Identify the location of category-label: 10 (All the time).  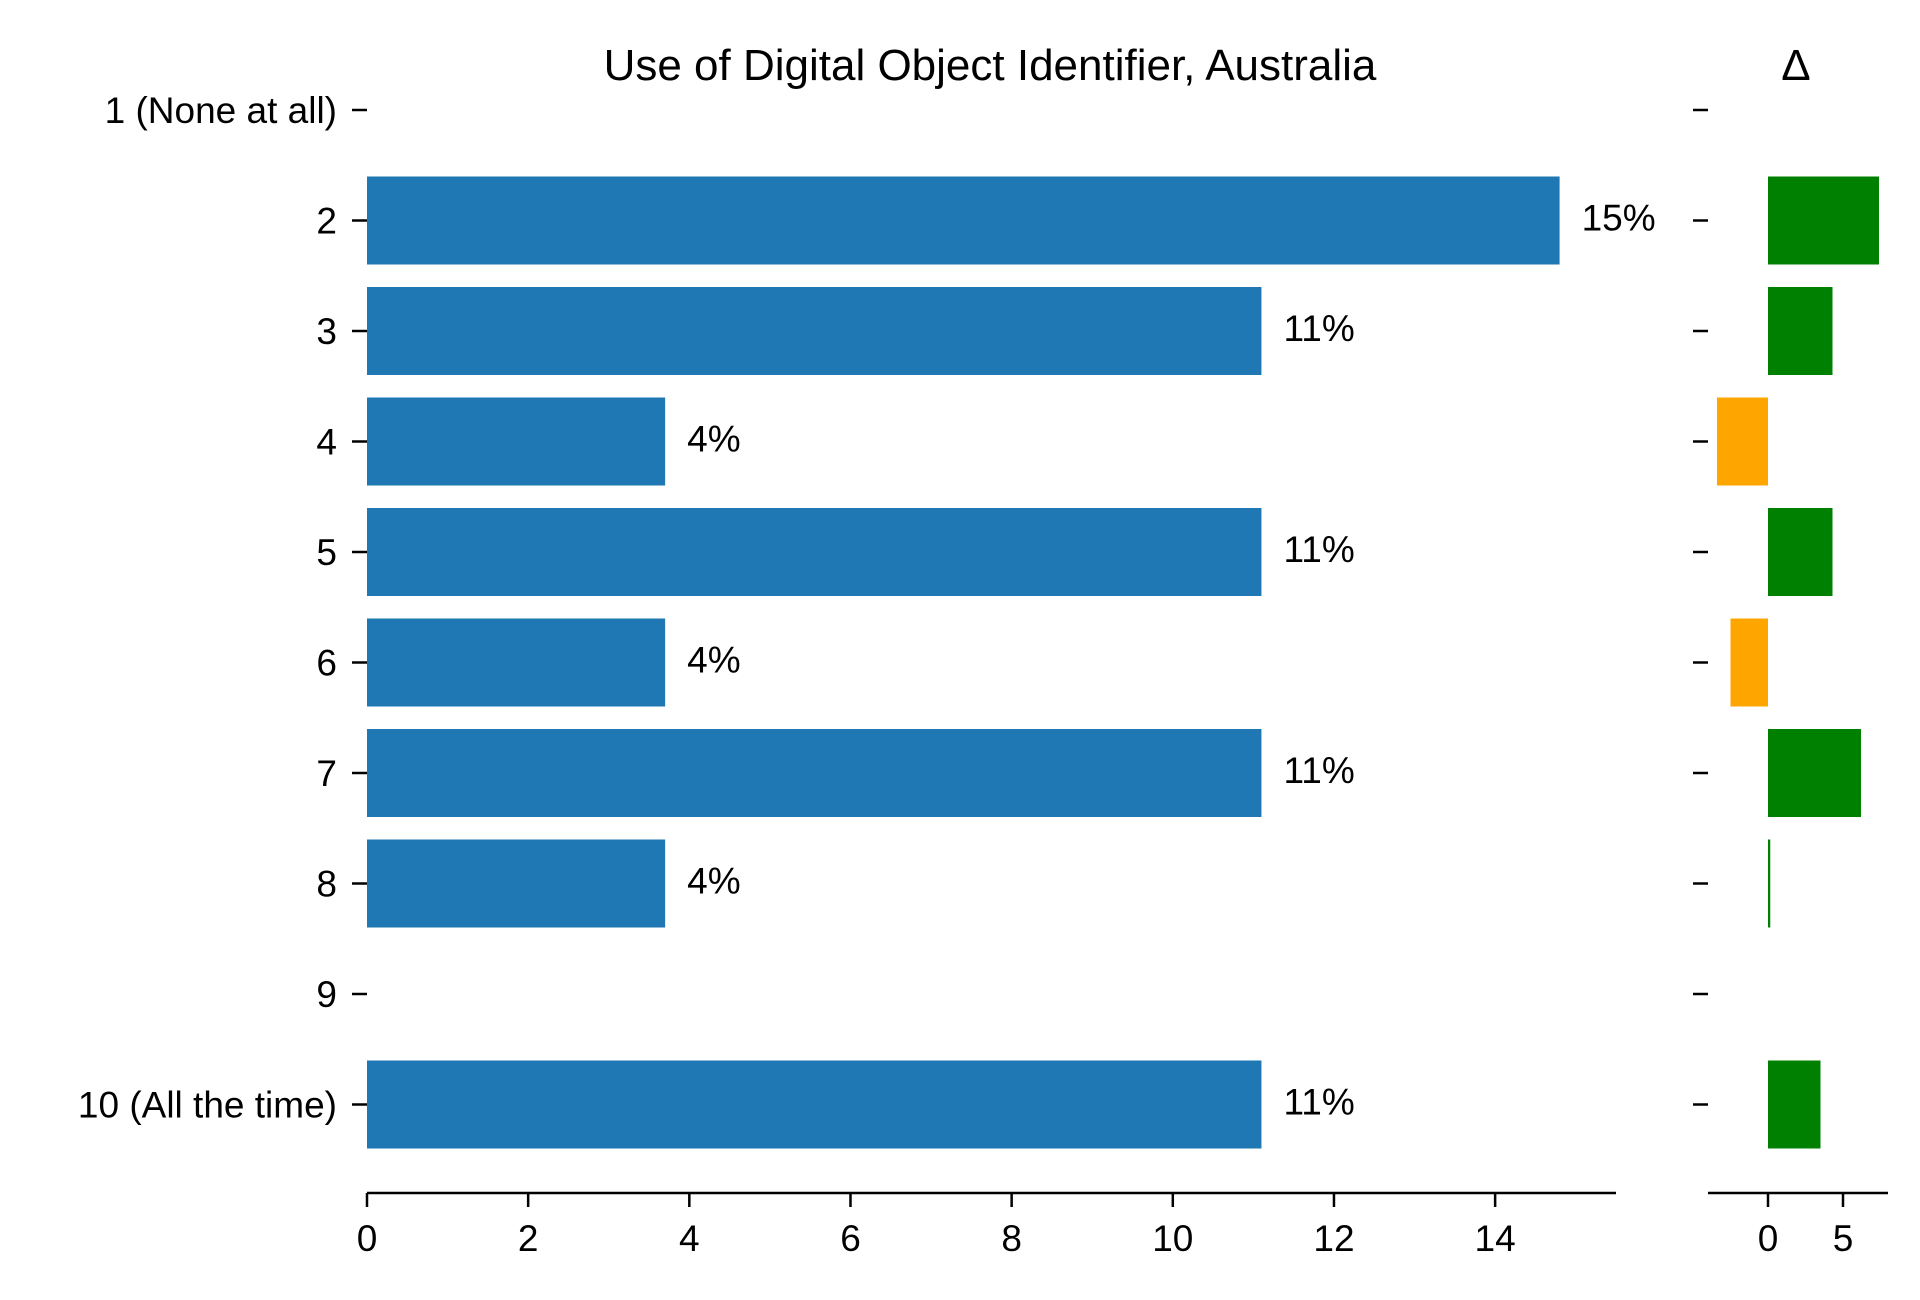
(207, 1105).